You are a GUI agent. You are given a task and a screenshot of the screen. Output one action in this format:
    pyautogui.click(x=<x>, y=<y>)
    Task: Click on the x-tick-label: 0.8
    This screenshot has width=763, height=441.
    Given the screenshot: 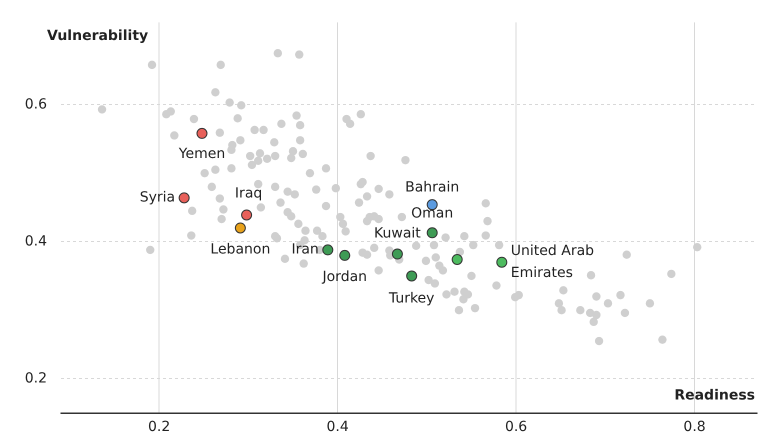 What is the action you would take?
    pyautogui.click(x=694, y=427)
    